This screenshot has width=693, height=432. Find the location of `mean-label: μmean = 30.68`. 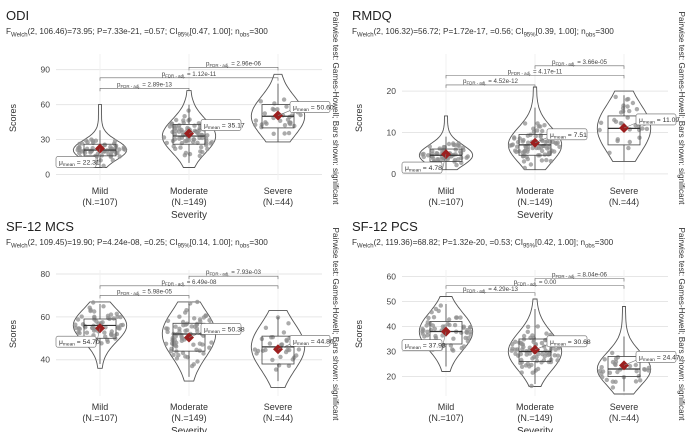

mean-label: μmean = 30.68 is located at coordinates (570, 343).